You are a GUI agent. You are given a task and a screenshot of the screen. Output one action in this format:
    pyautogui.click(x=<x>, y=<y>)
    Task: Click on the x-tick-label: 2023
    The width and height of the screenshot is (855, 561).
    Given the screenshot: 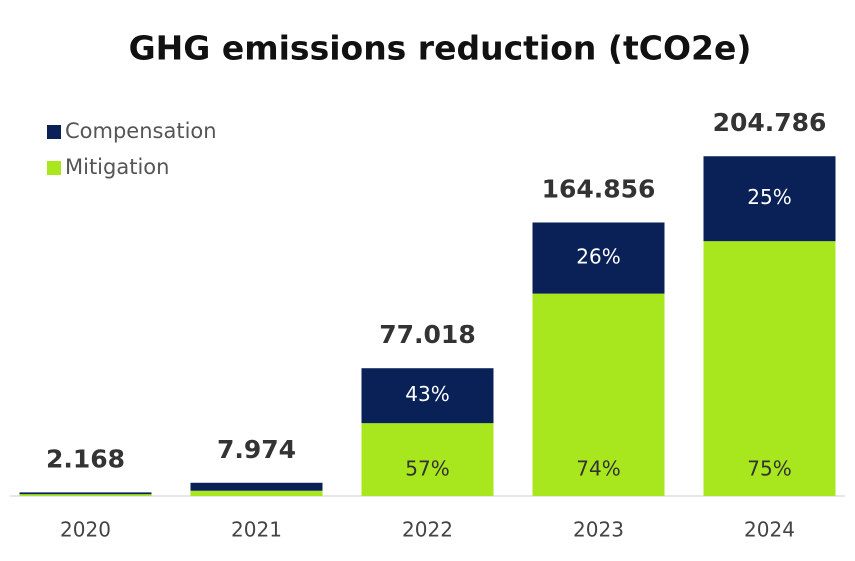 What is the action you would take?
    pyautogui.click(x=598, y=530)
    